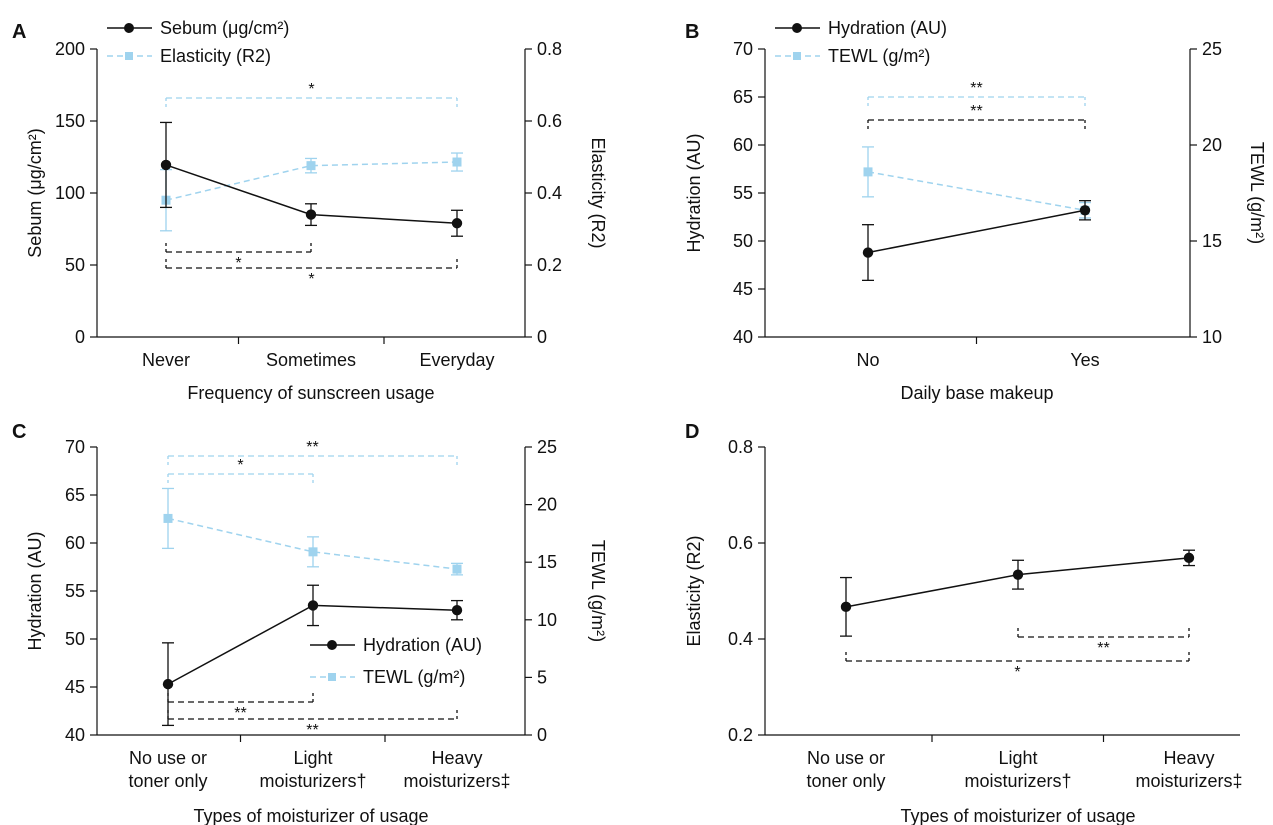 The image size is (1273, 825). I want to click on ticks-c-left: 40 45 50 55 60 65 70, so click(81, 591).